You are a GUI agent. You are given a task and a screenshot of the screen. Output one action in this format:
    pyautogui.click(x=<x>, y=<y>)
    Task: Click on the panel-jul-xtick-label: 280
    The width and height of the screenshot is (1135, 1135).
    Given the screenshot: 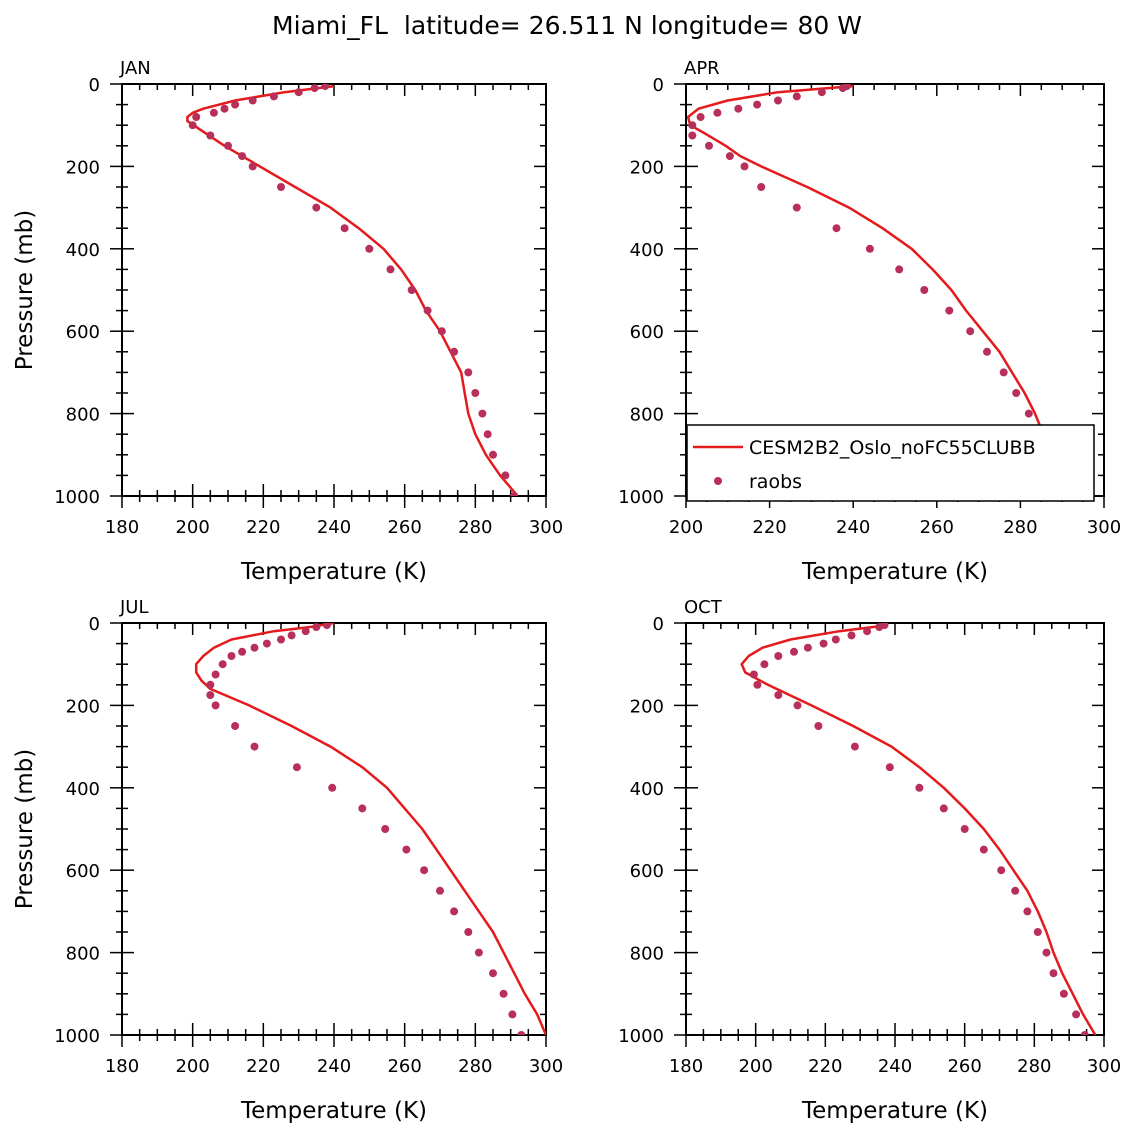 What is the action you would take?
    pyautogui.click(x=475, y=1066)
    